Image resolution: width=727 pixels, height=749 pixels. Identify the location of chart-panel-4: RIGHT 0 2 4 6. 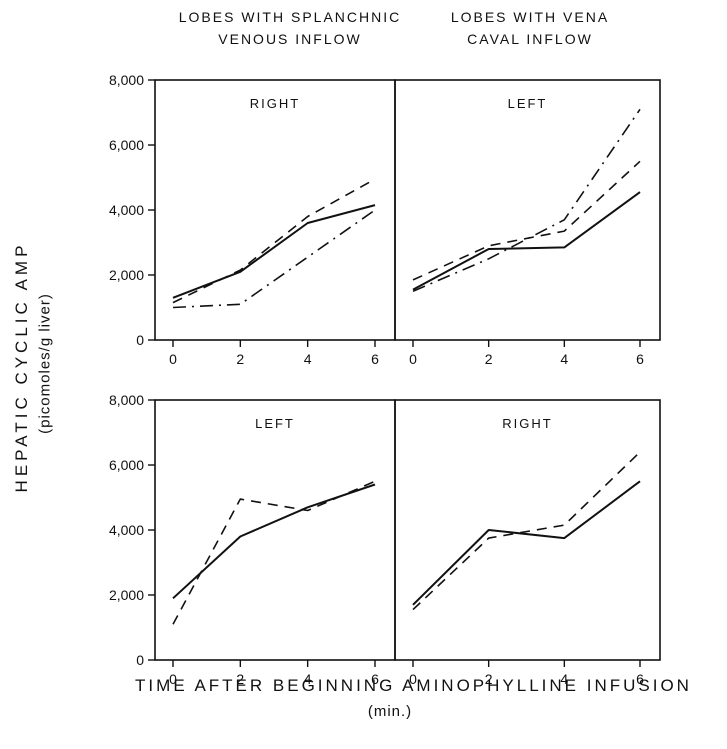
(527, 543).